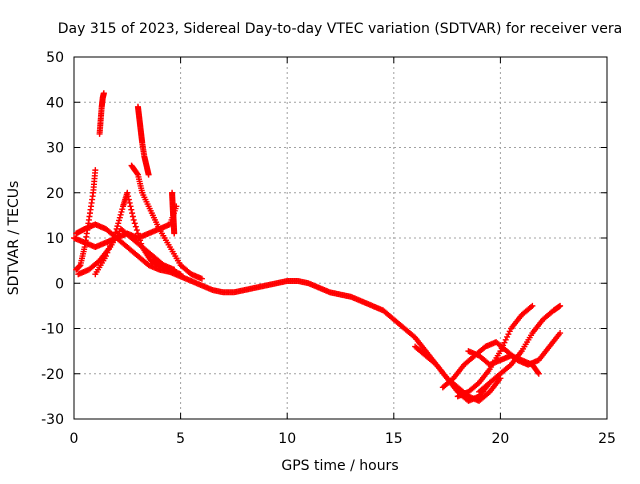 Image resolution: width=640 pixels, height=484 pixels. What do you see at coordinates (458, 373) in the screenshot?
I see `series-track-low` at bounding box center [458, 373].